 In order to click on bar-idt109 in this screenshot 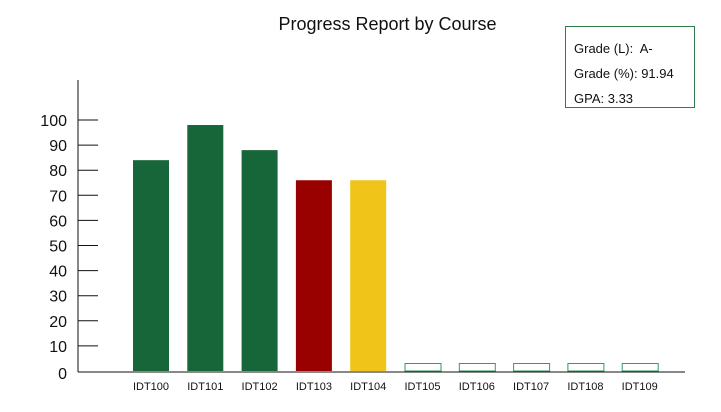, I will do `click(640, 367)`.